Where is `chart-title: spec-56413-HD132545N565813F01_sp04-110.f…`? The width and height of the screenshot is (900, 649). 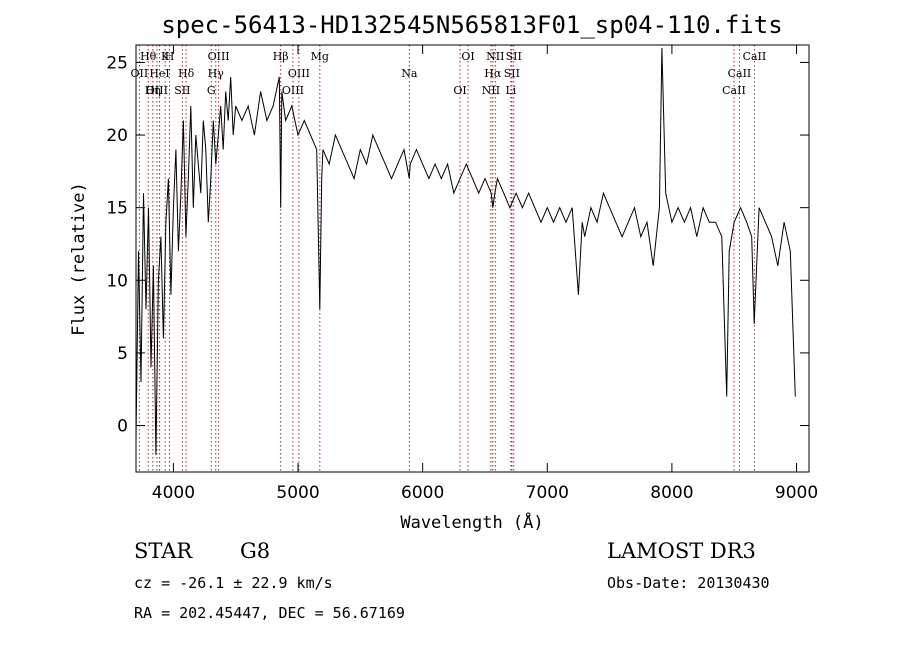 chart-title: spec-56413-HD132545N565813F01_sp04-110.f… is located at coordinates (471, 25).